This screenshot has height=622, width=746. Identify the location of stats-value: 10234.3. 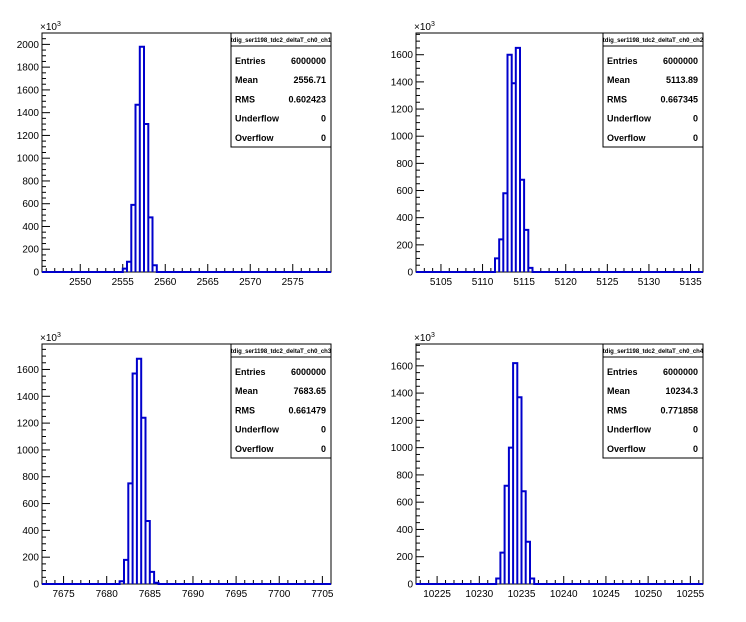
(681, 391).